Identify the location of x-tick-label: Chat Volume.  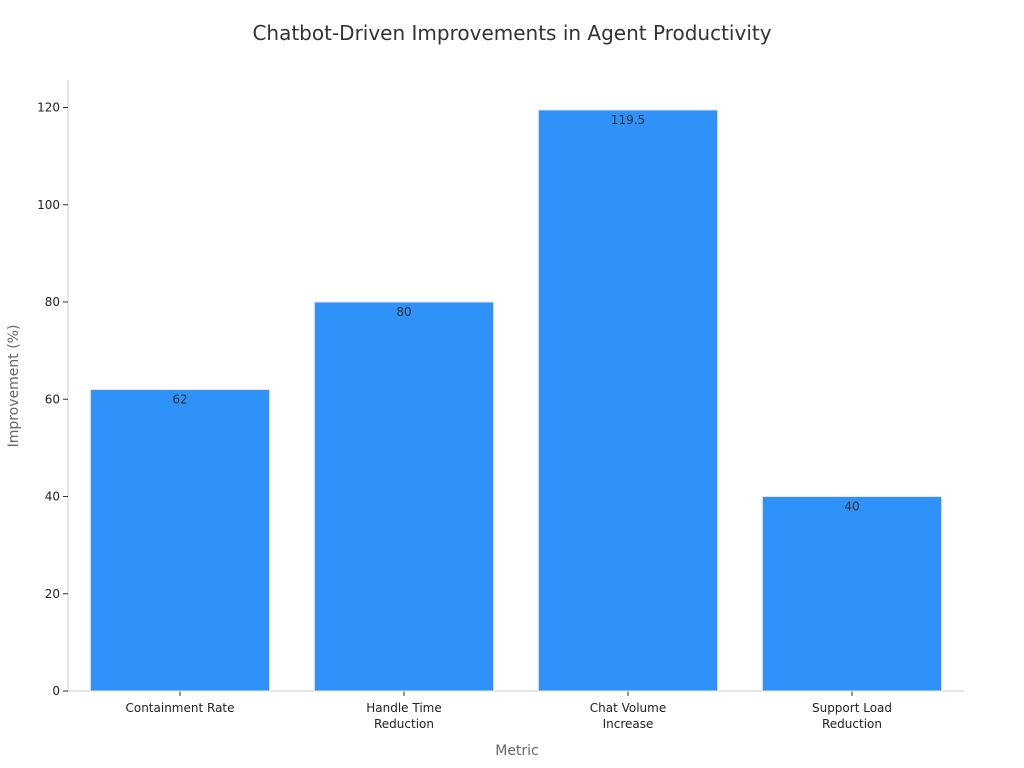
(628, 708).